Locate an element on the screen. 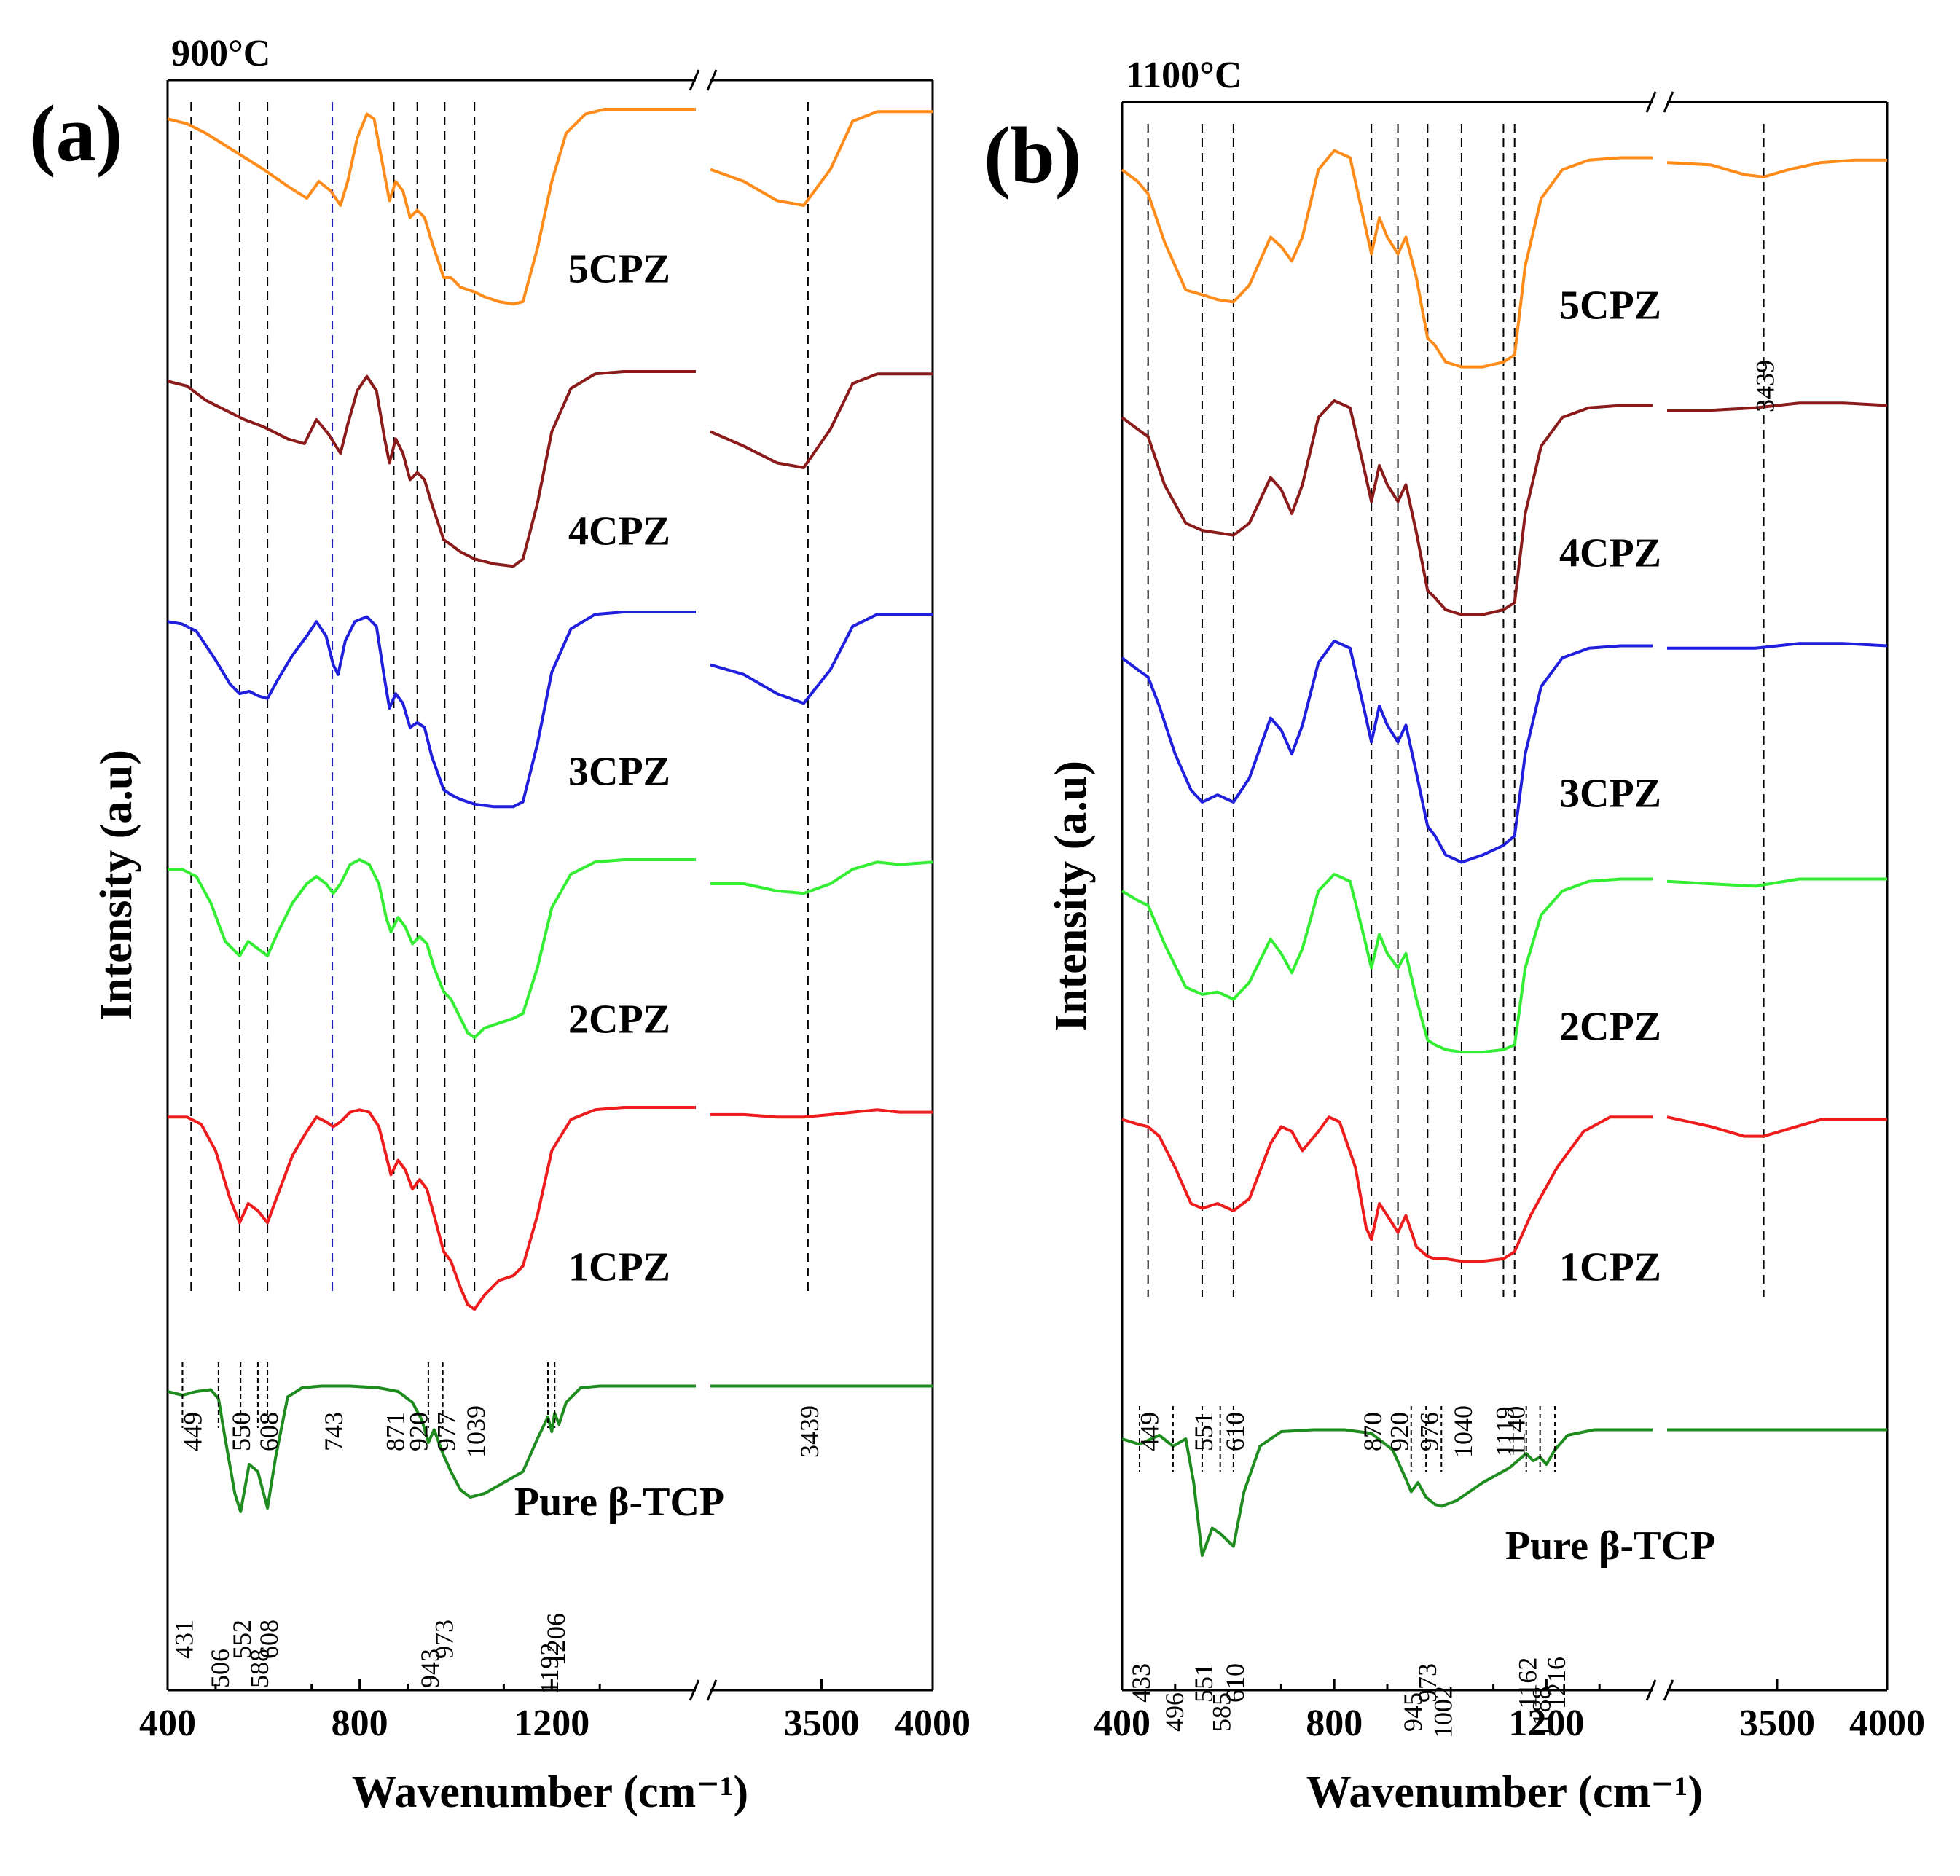  peak-label-tcp: 433 is located at coordinates (1141, 1683).